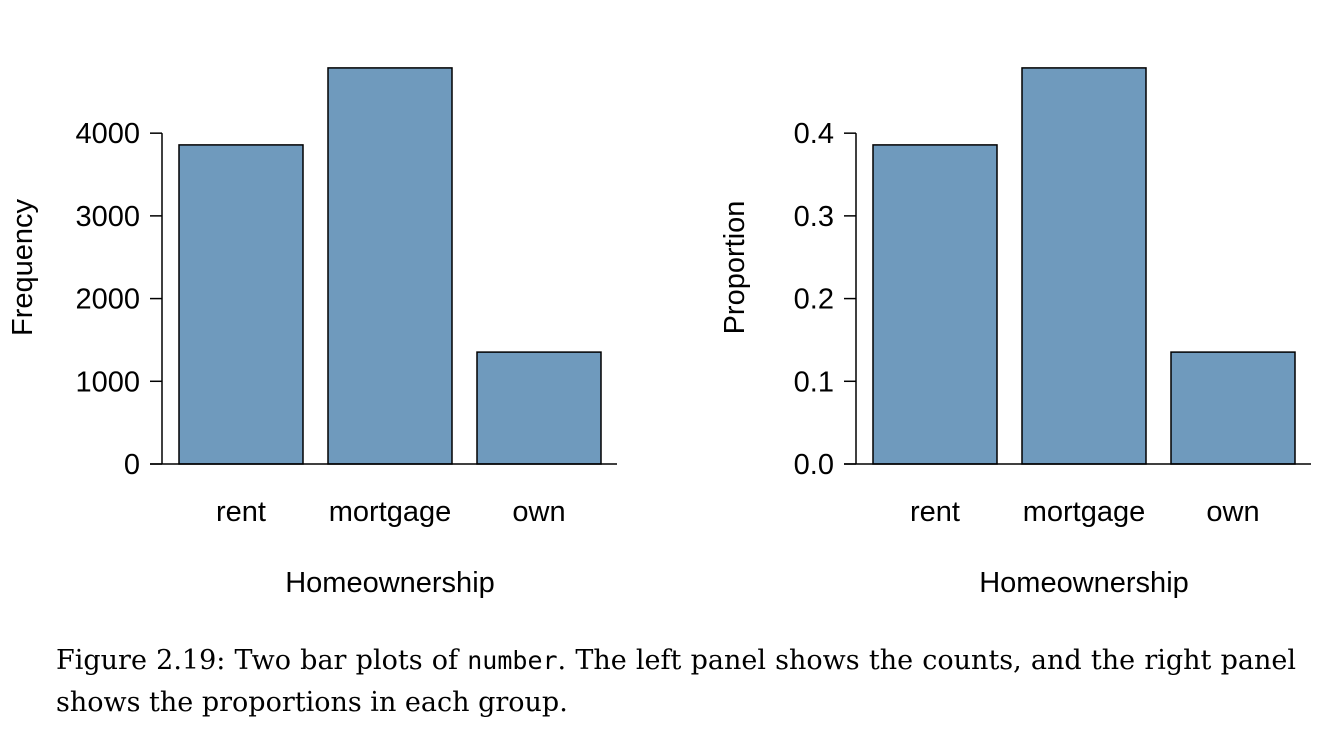 Image resolution: width=1337 pixels, height=738 pixels. I want to click on y-tick-label: 0.3, so click(814, 217).